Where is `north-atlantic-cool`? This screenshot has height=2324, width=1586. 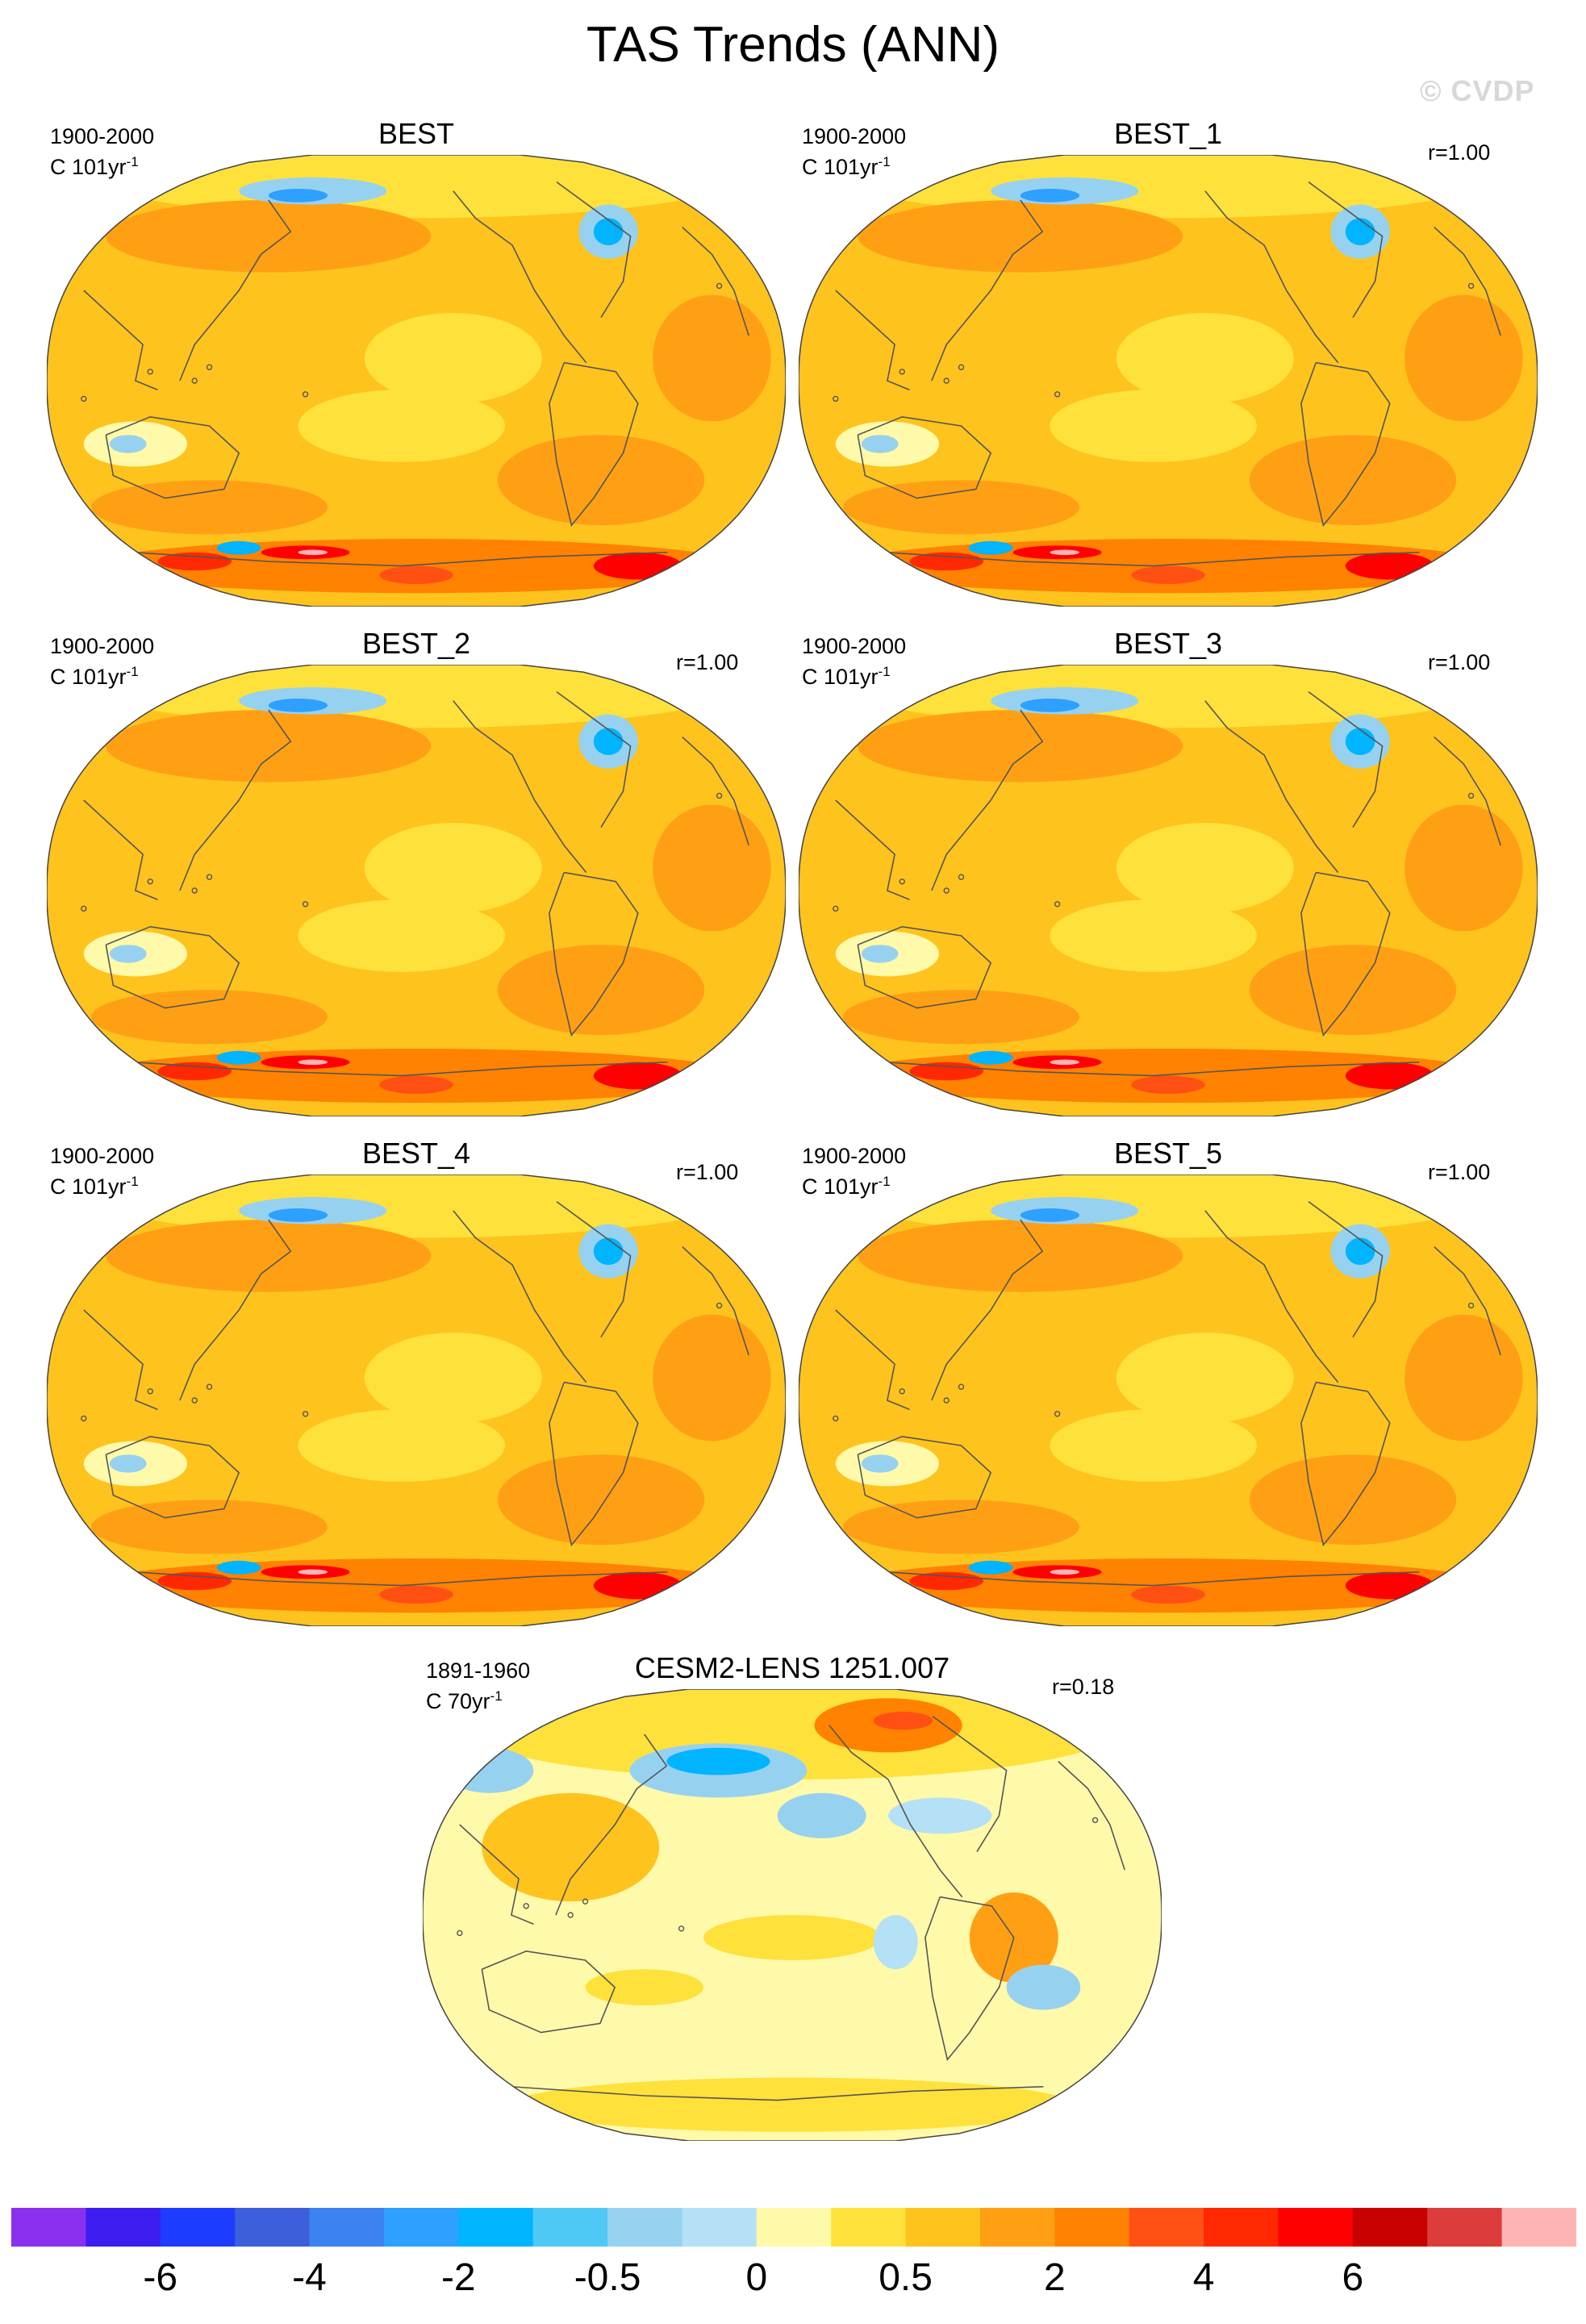 north-atlantic-cool is located at coordinates (489, 1770).